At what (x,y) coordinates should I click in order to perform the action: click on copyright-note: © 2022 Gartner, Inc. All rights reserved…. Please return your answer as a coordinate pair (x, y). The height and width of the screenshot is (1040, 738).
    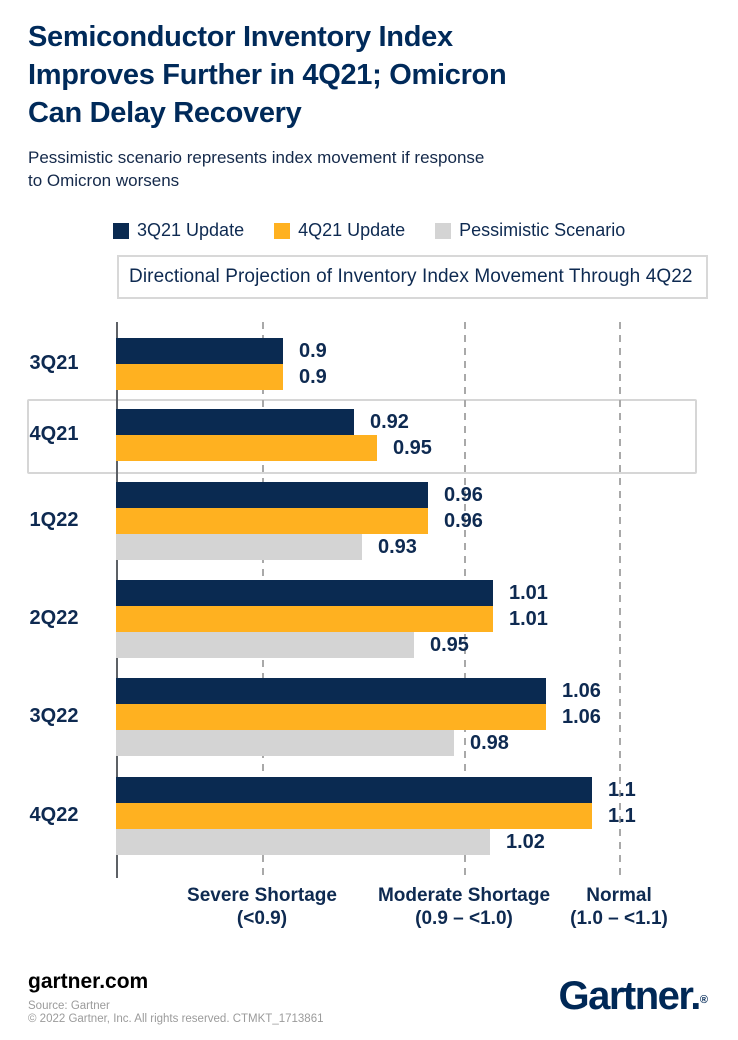
    Looking at the image, I should click on (176, 1019).